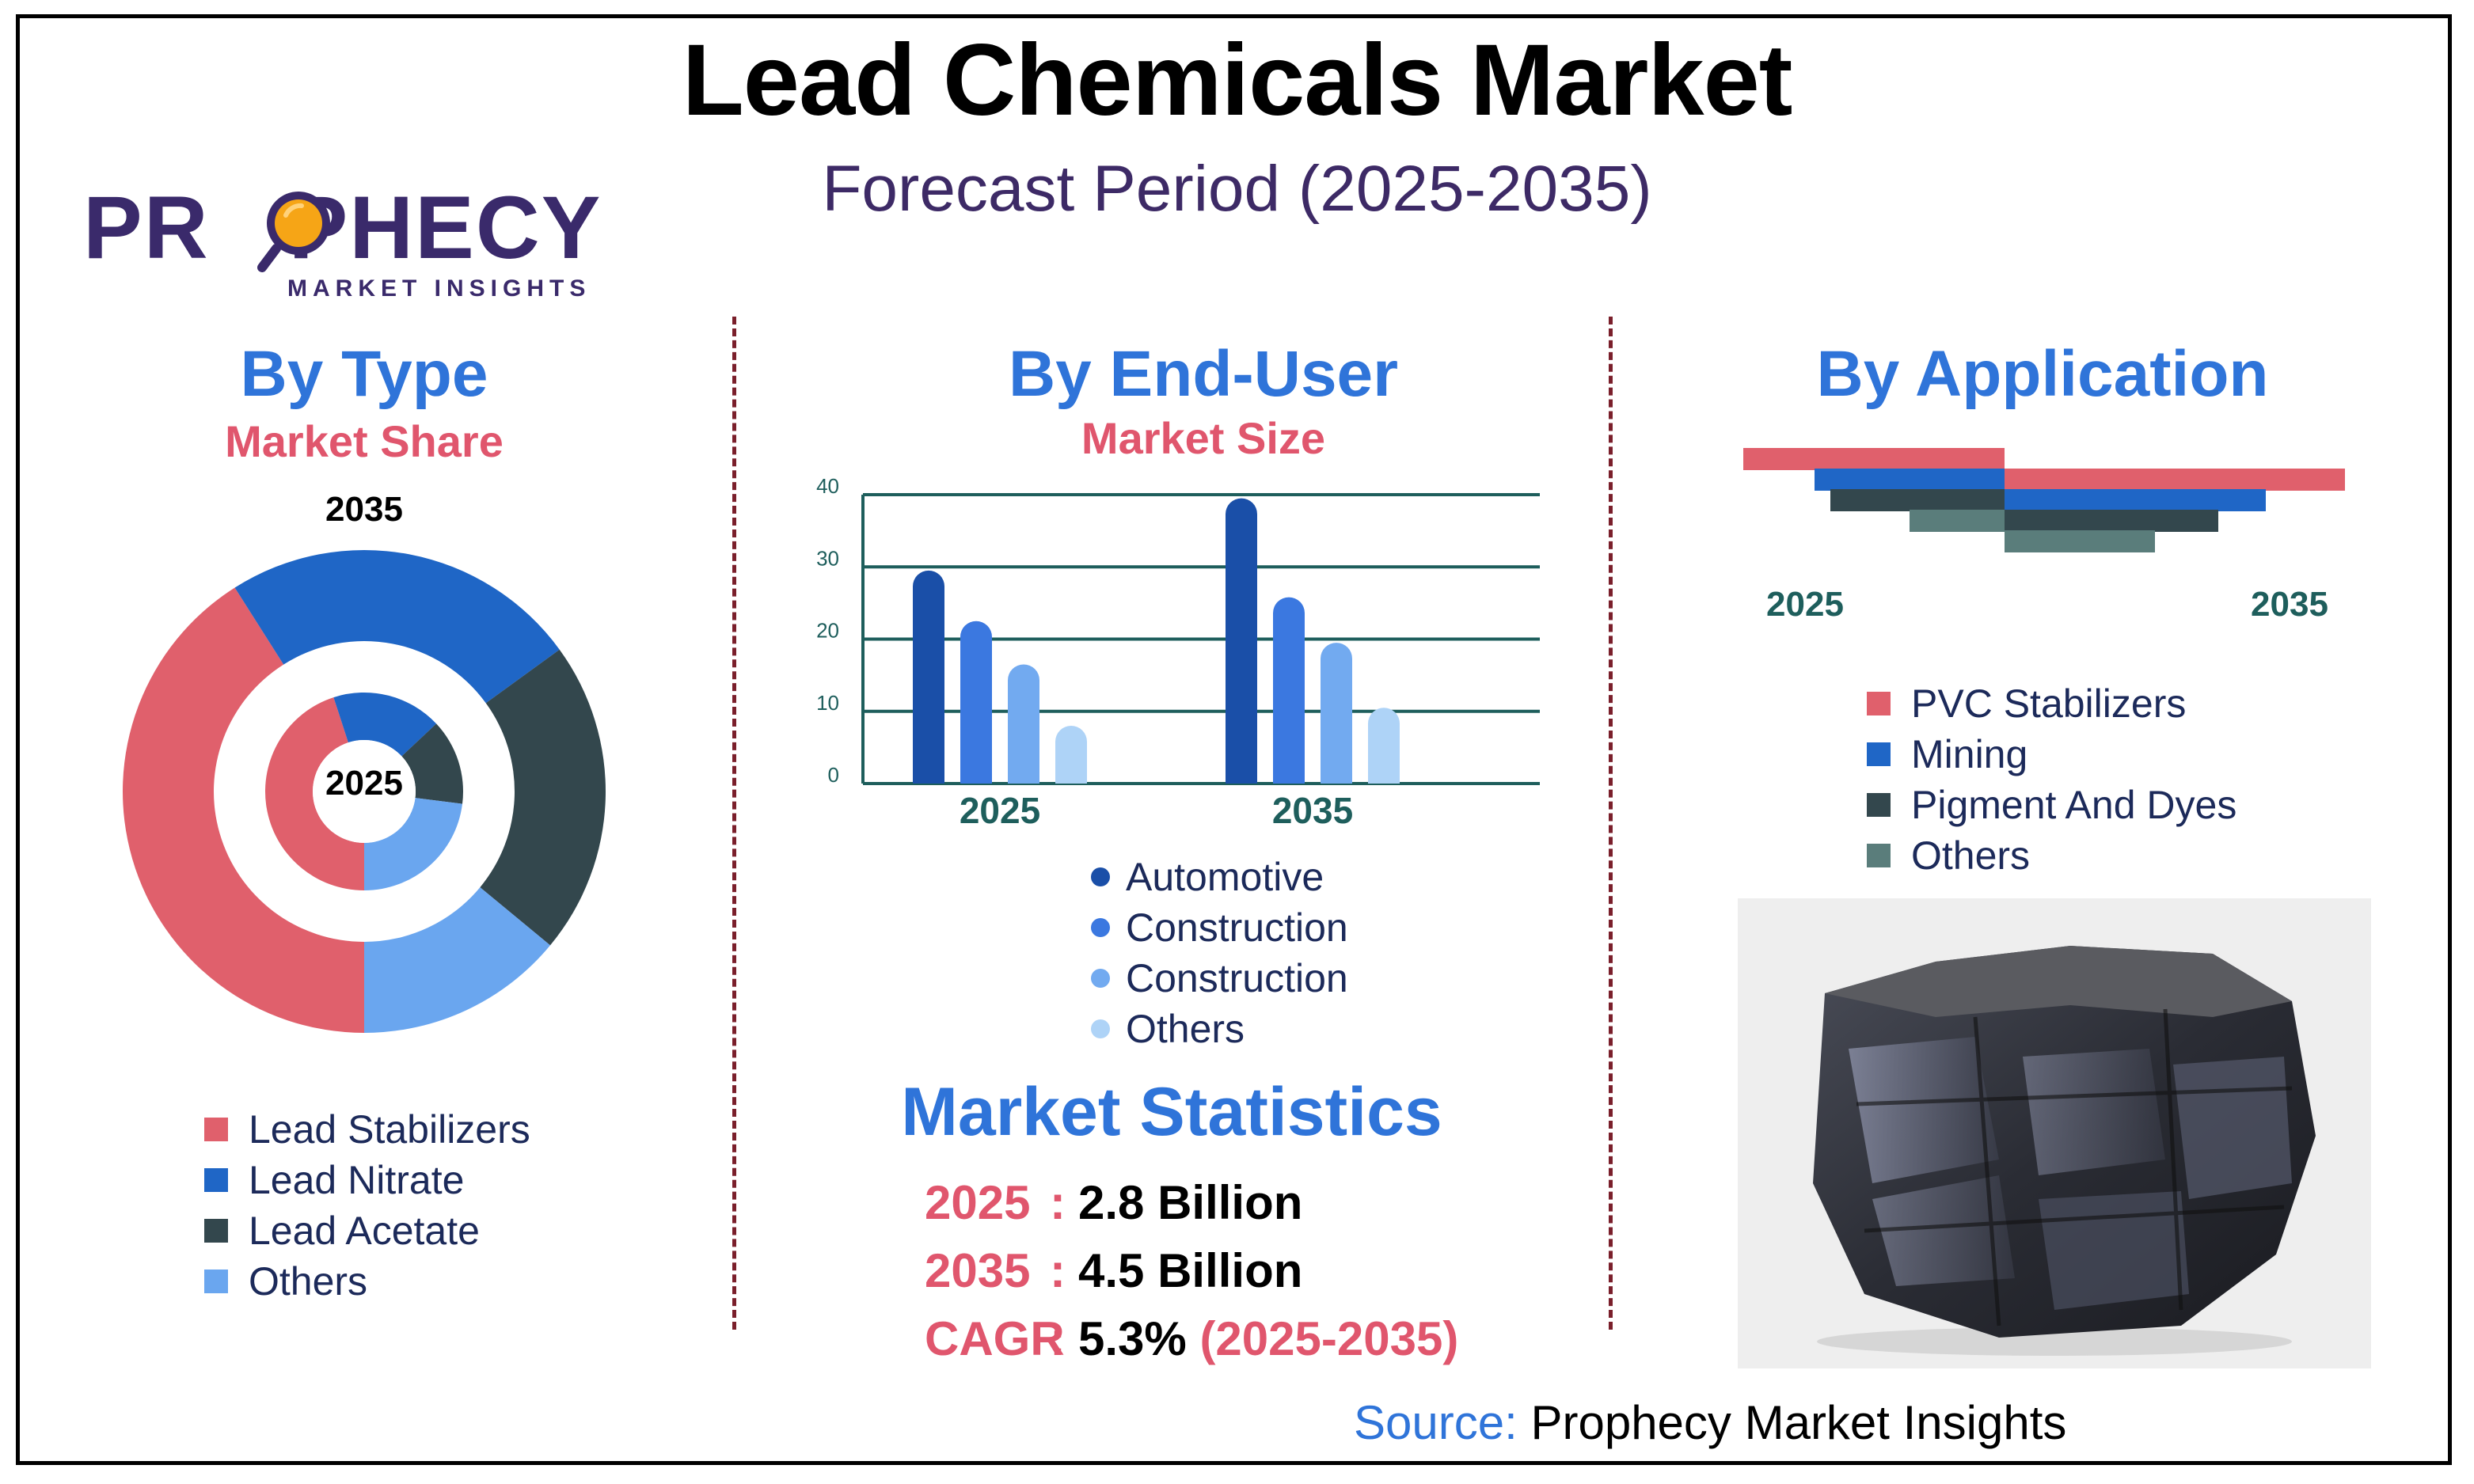 The height and width of the screenshot is (1484, 2474). I want to click on butterfly-year-left: 2025, so click(1805, 604).